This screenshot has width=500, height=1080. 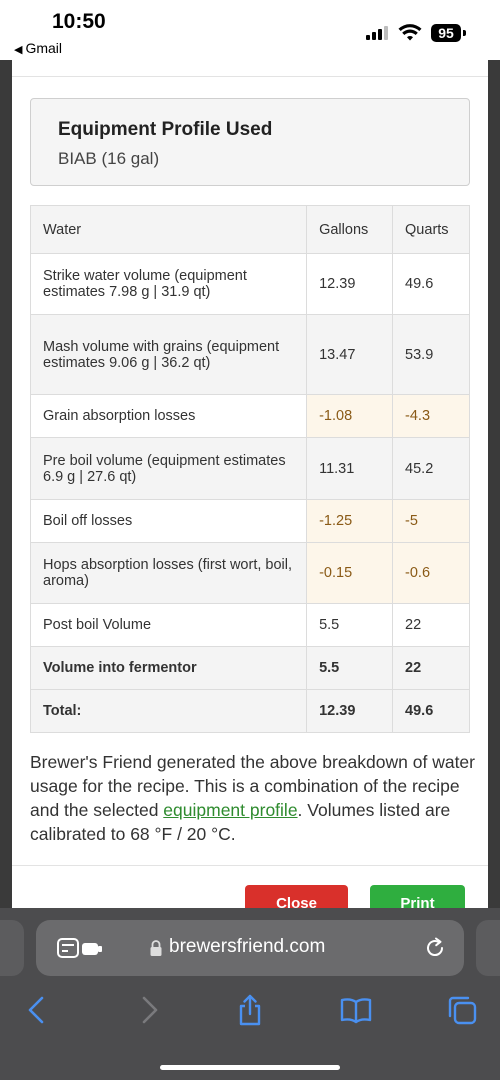 I want to click on wifi-icon, so click(x=410, y=32).